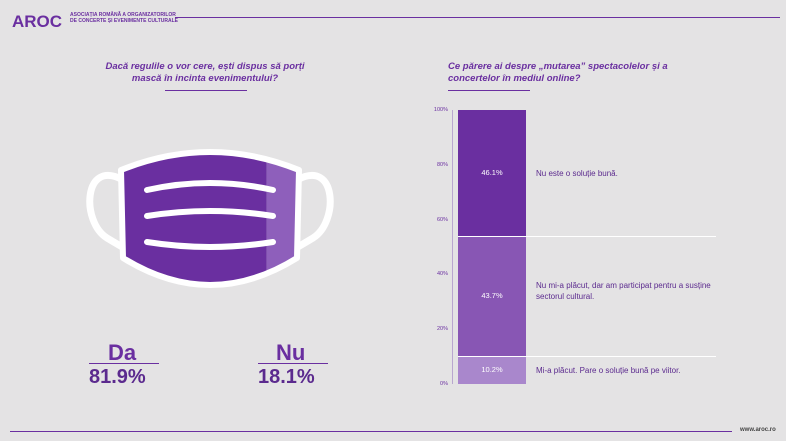 This screenshot has width=786, height=441. What do you see at coordinates (124, 363) in the screenshot?
I see `yes-divider` at bounding box center [124, 363].